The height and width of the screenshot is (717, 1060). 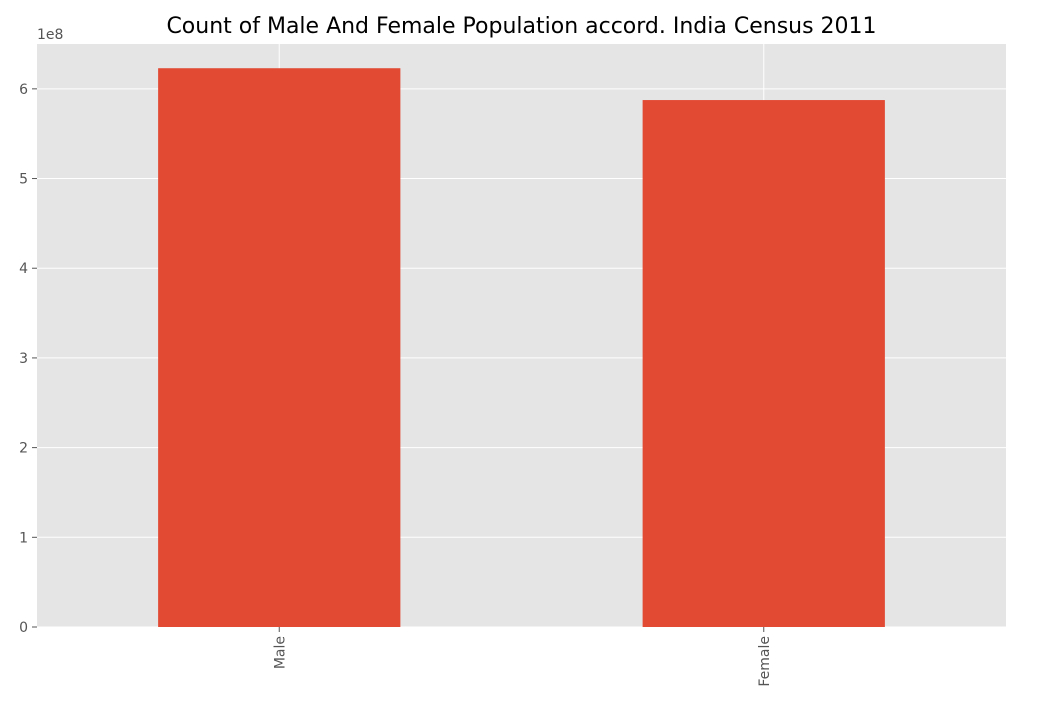 What do you see at coordinates (23, 269) in the screenshot?
I see `y-tick-label: 4` at bounding box center [23, 269].